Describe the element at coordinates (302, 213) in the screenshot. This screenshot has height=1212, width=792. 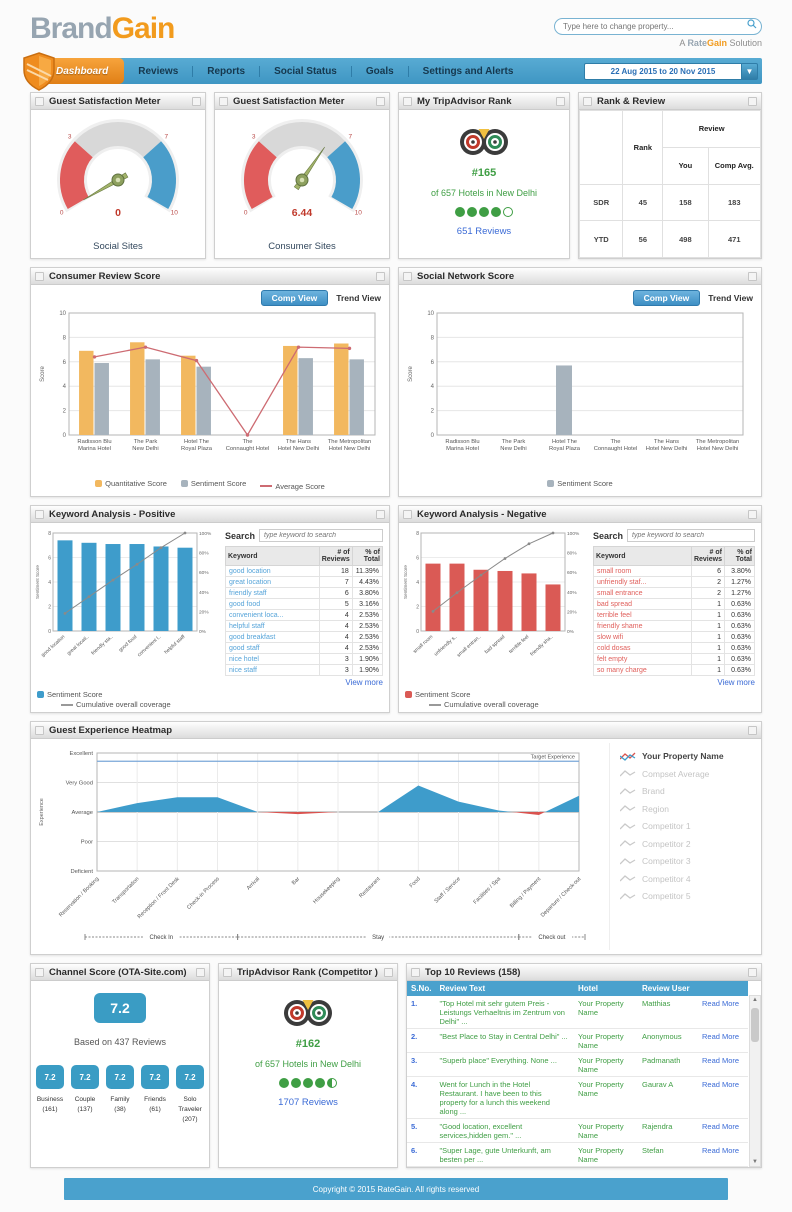
I see `svg-text: 6.44` at that location.